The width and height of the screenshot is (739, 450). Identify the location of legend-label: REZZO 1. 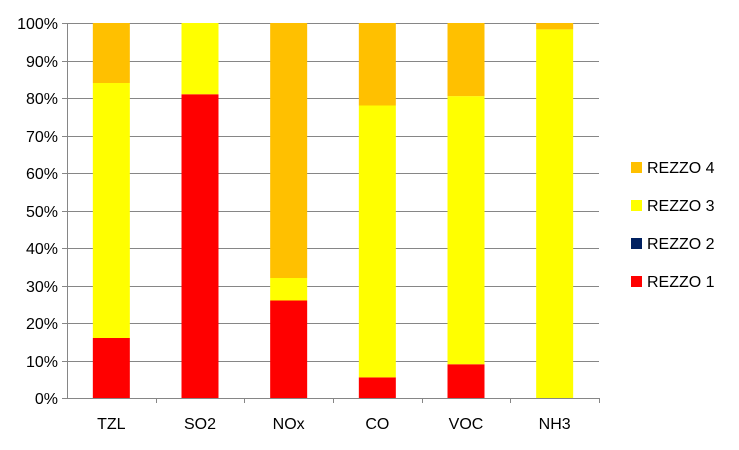
(681, 282).